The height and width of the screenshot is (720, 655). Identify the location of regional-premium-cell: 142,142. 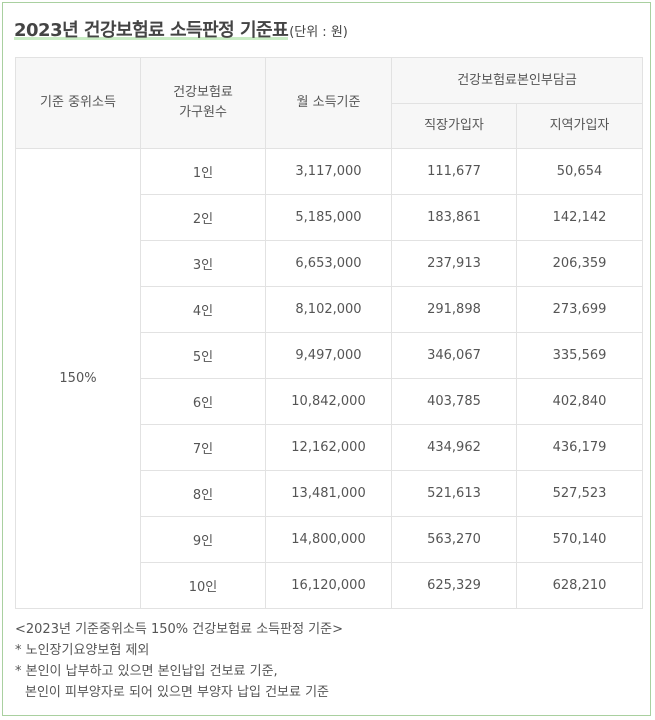
(579, 217).